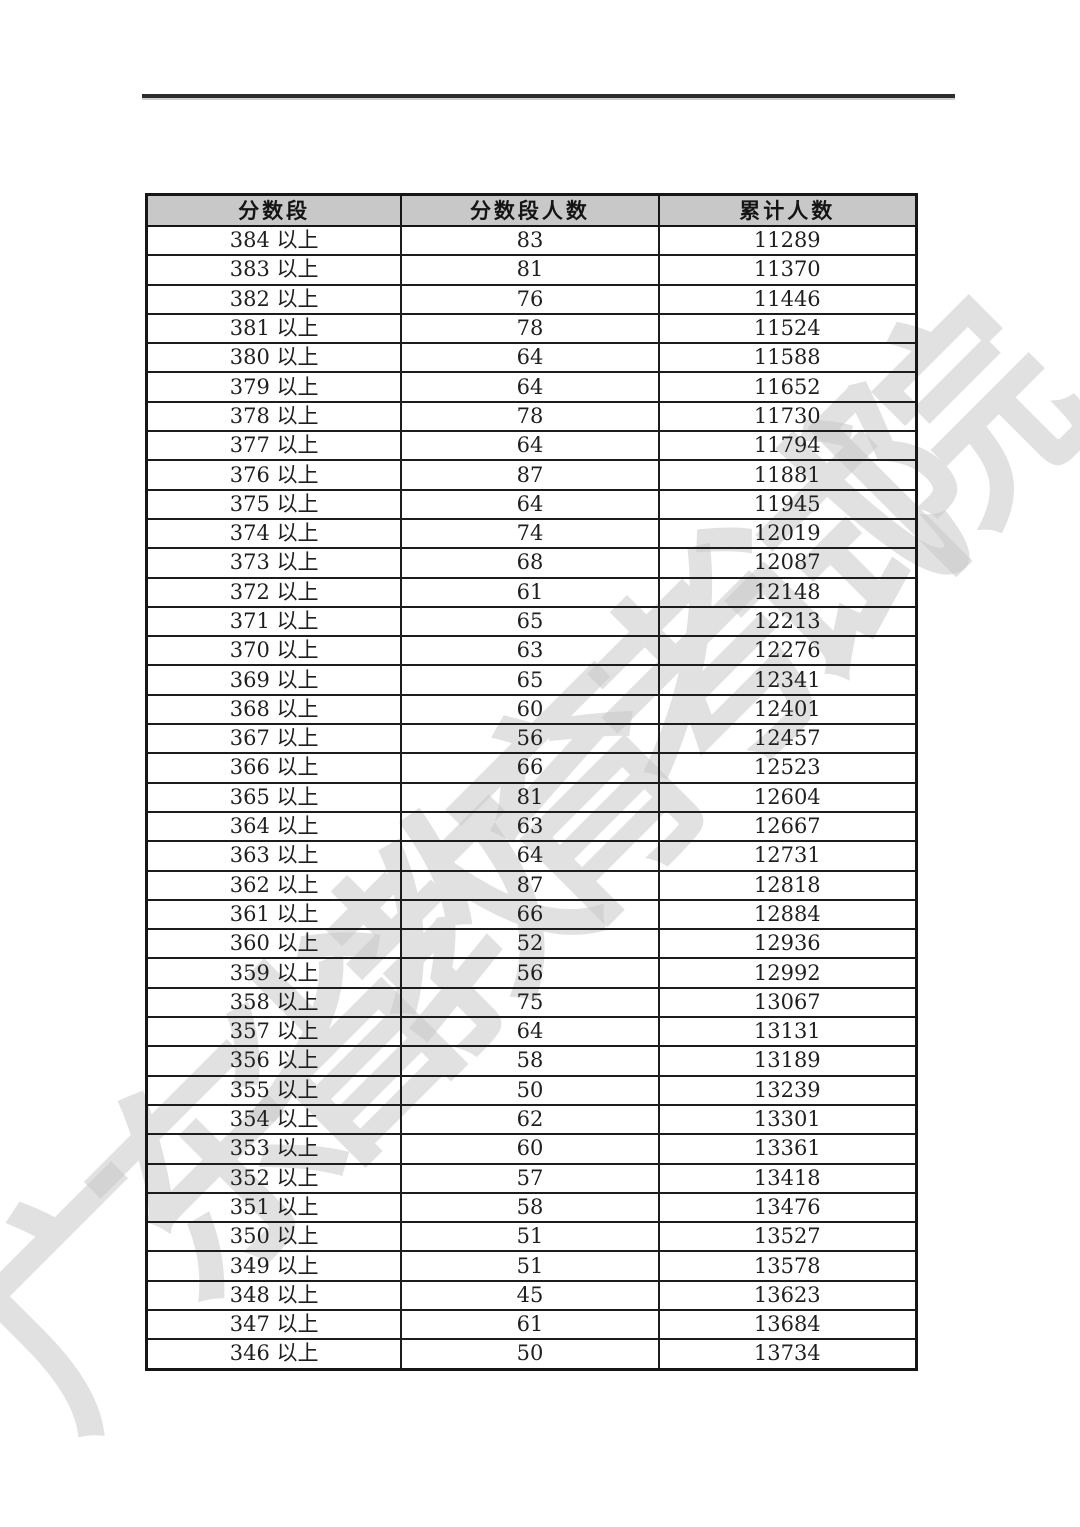  I want to click on cell-cumulative-count: 13131, so click(787, 1032).